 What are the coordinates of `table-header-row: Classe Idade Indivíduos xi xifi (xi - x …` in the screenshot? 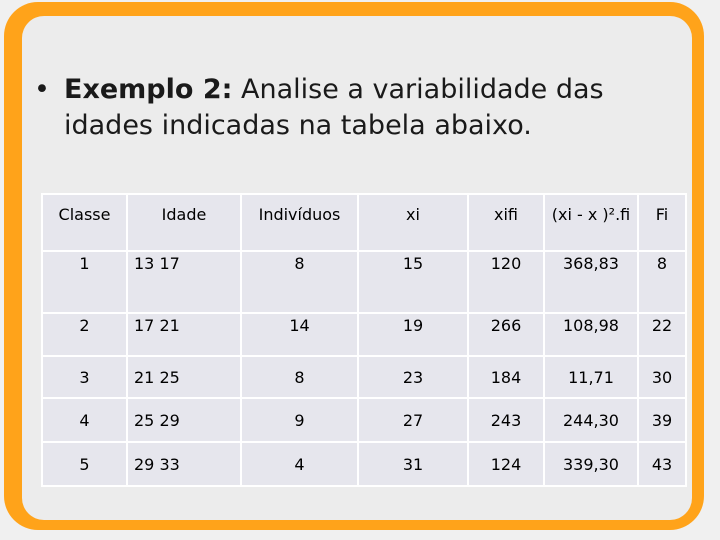 It's located at (364, 222).